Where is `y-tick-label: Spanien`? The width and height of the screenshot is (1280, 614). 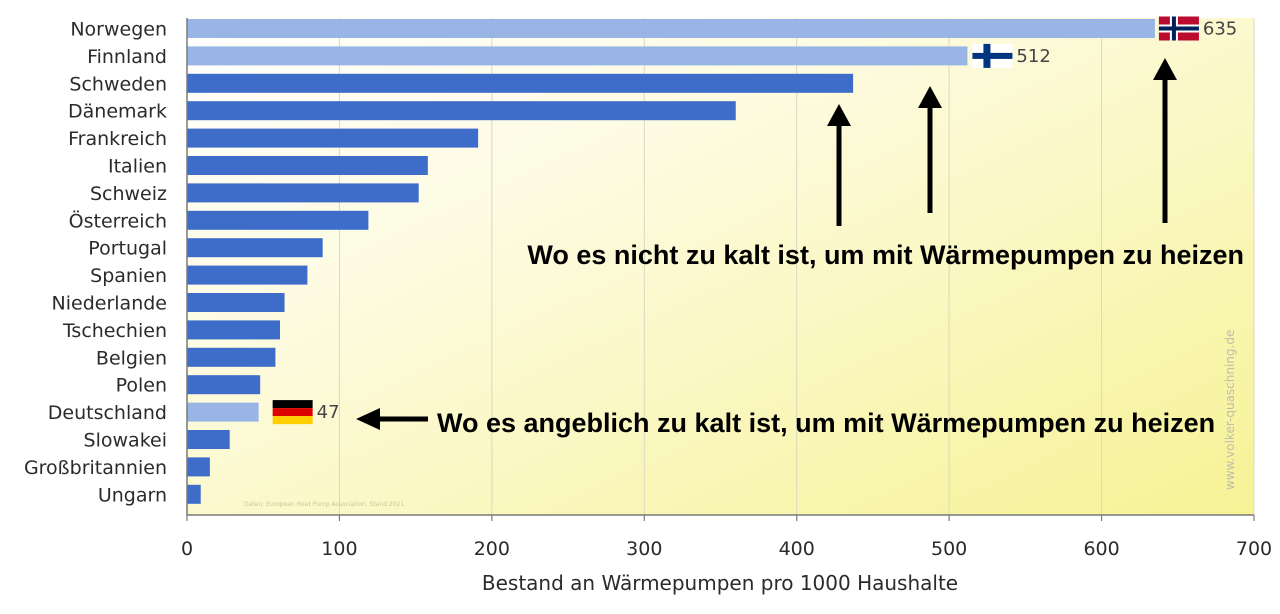
y-tick-label: Spanien is located at coordinates (128, 276).